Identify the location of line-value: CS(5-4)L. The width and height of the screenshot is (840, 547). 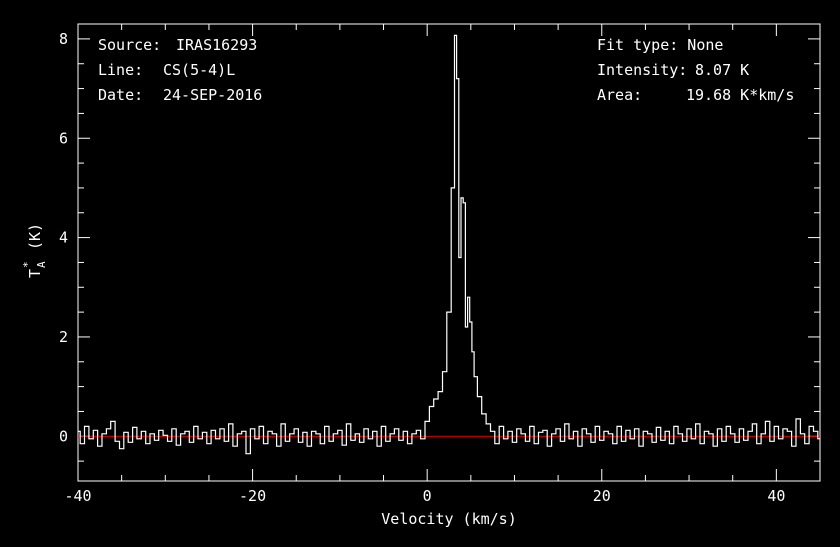
(199, 70).